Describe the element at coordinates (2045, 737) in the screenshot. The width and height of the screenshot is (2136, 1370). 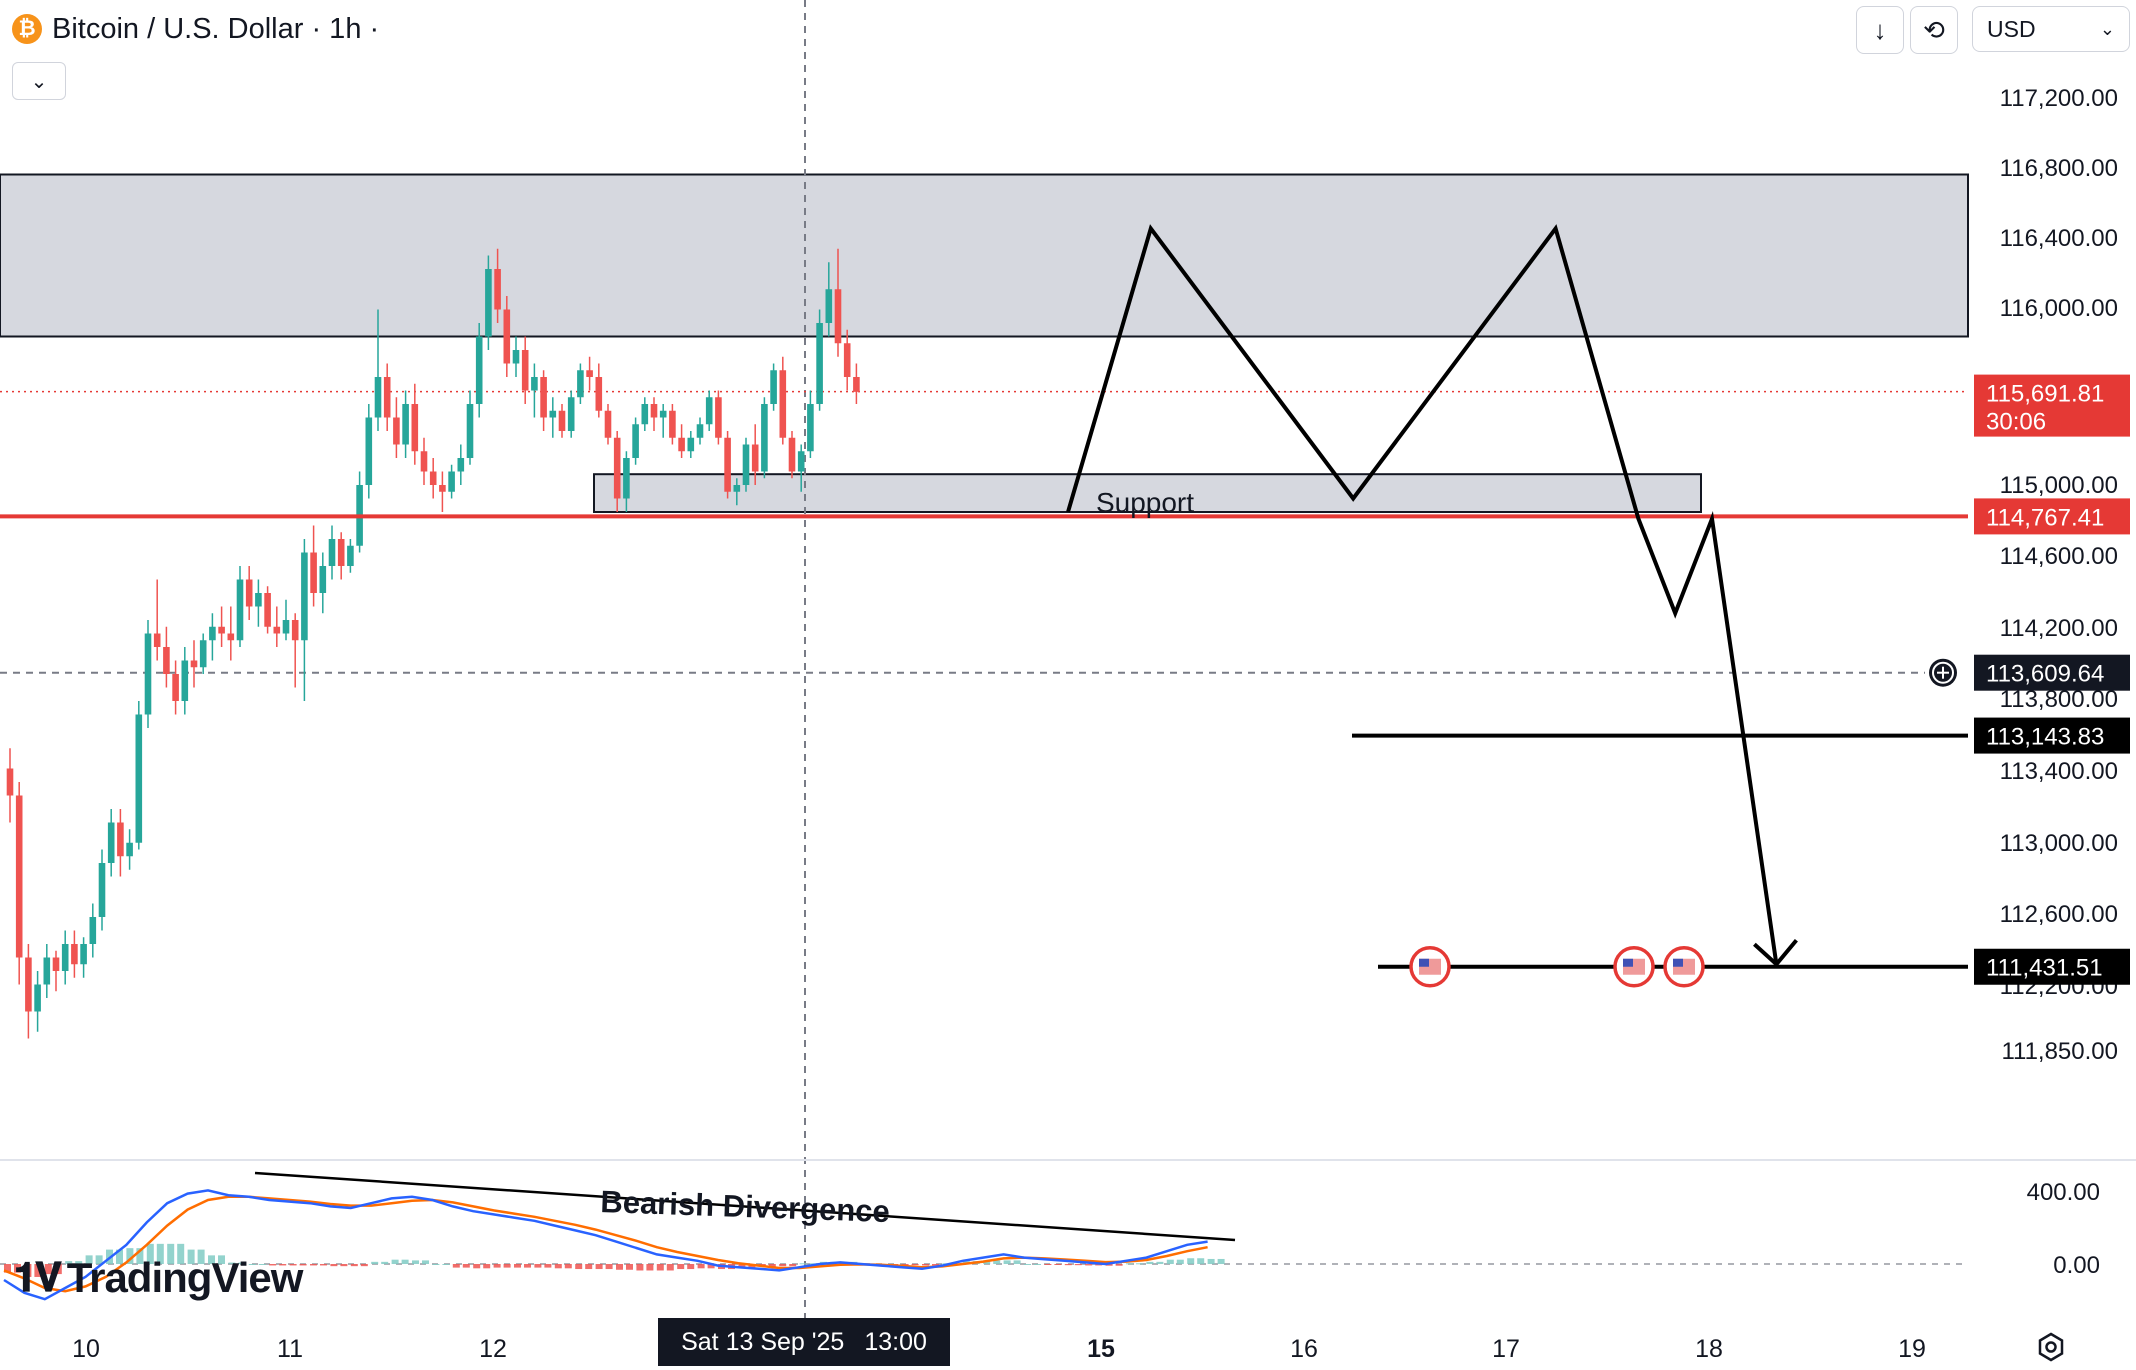
I see `target-1-badge-text: 113,143.83` at that location.